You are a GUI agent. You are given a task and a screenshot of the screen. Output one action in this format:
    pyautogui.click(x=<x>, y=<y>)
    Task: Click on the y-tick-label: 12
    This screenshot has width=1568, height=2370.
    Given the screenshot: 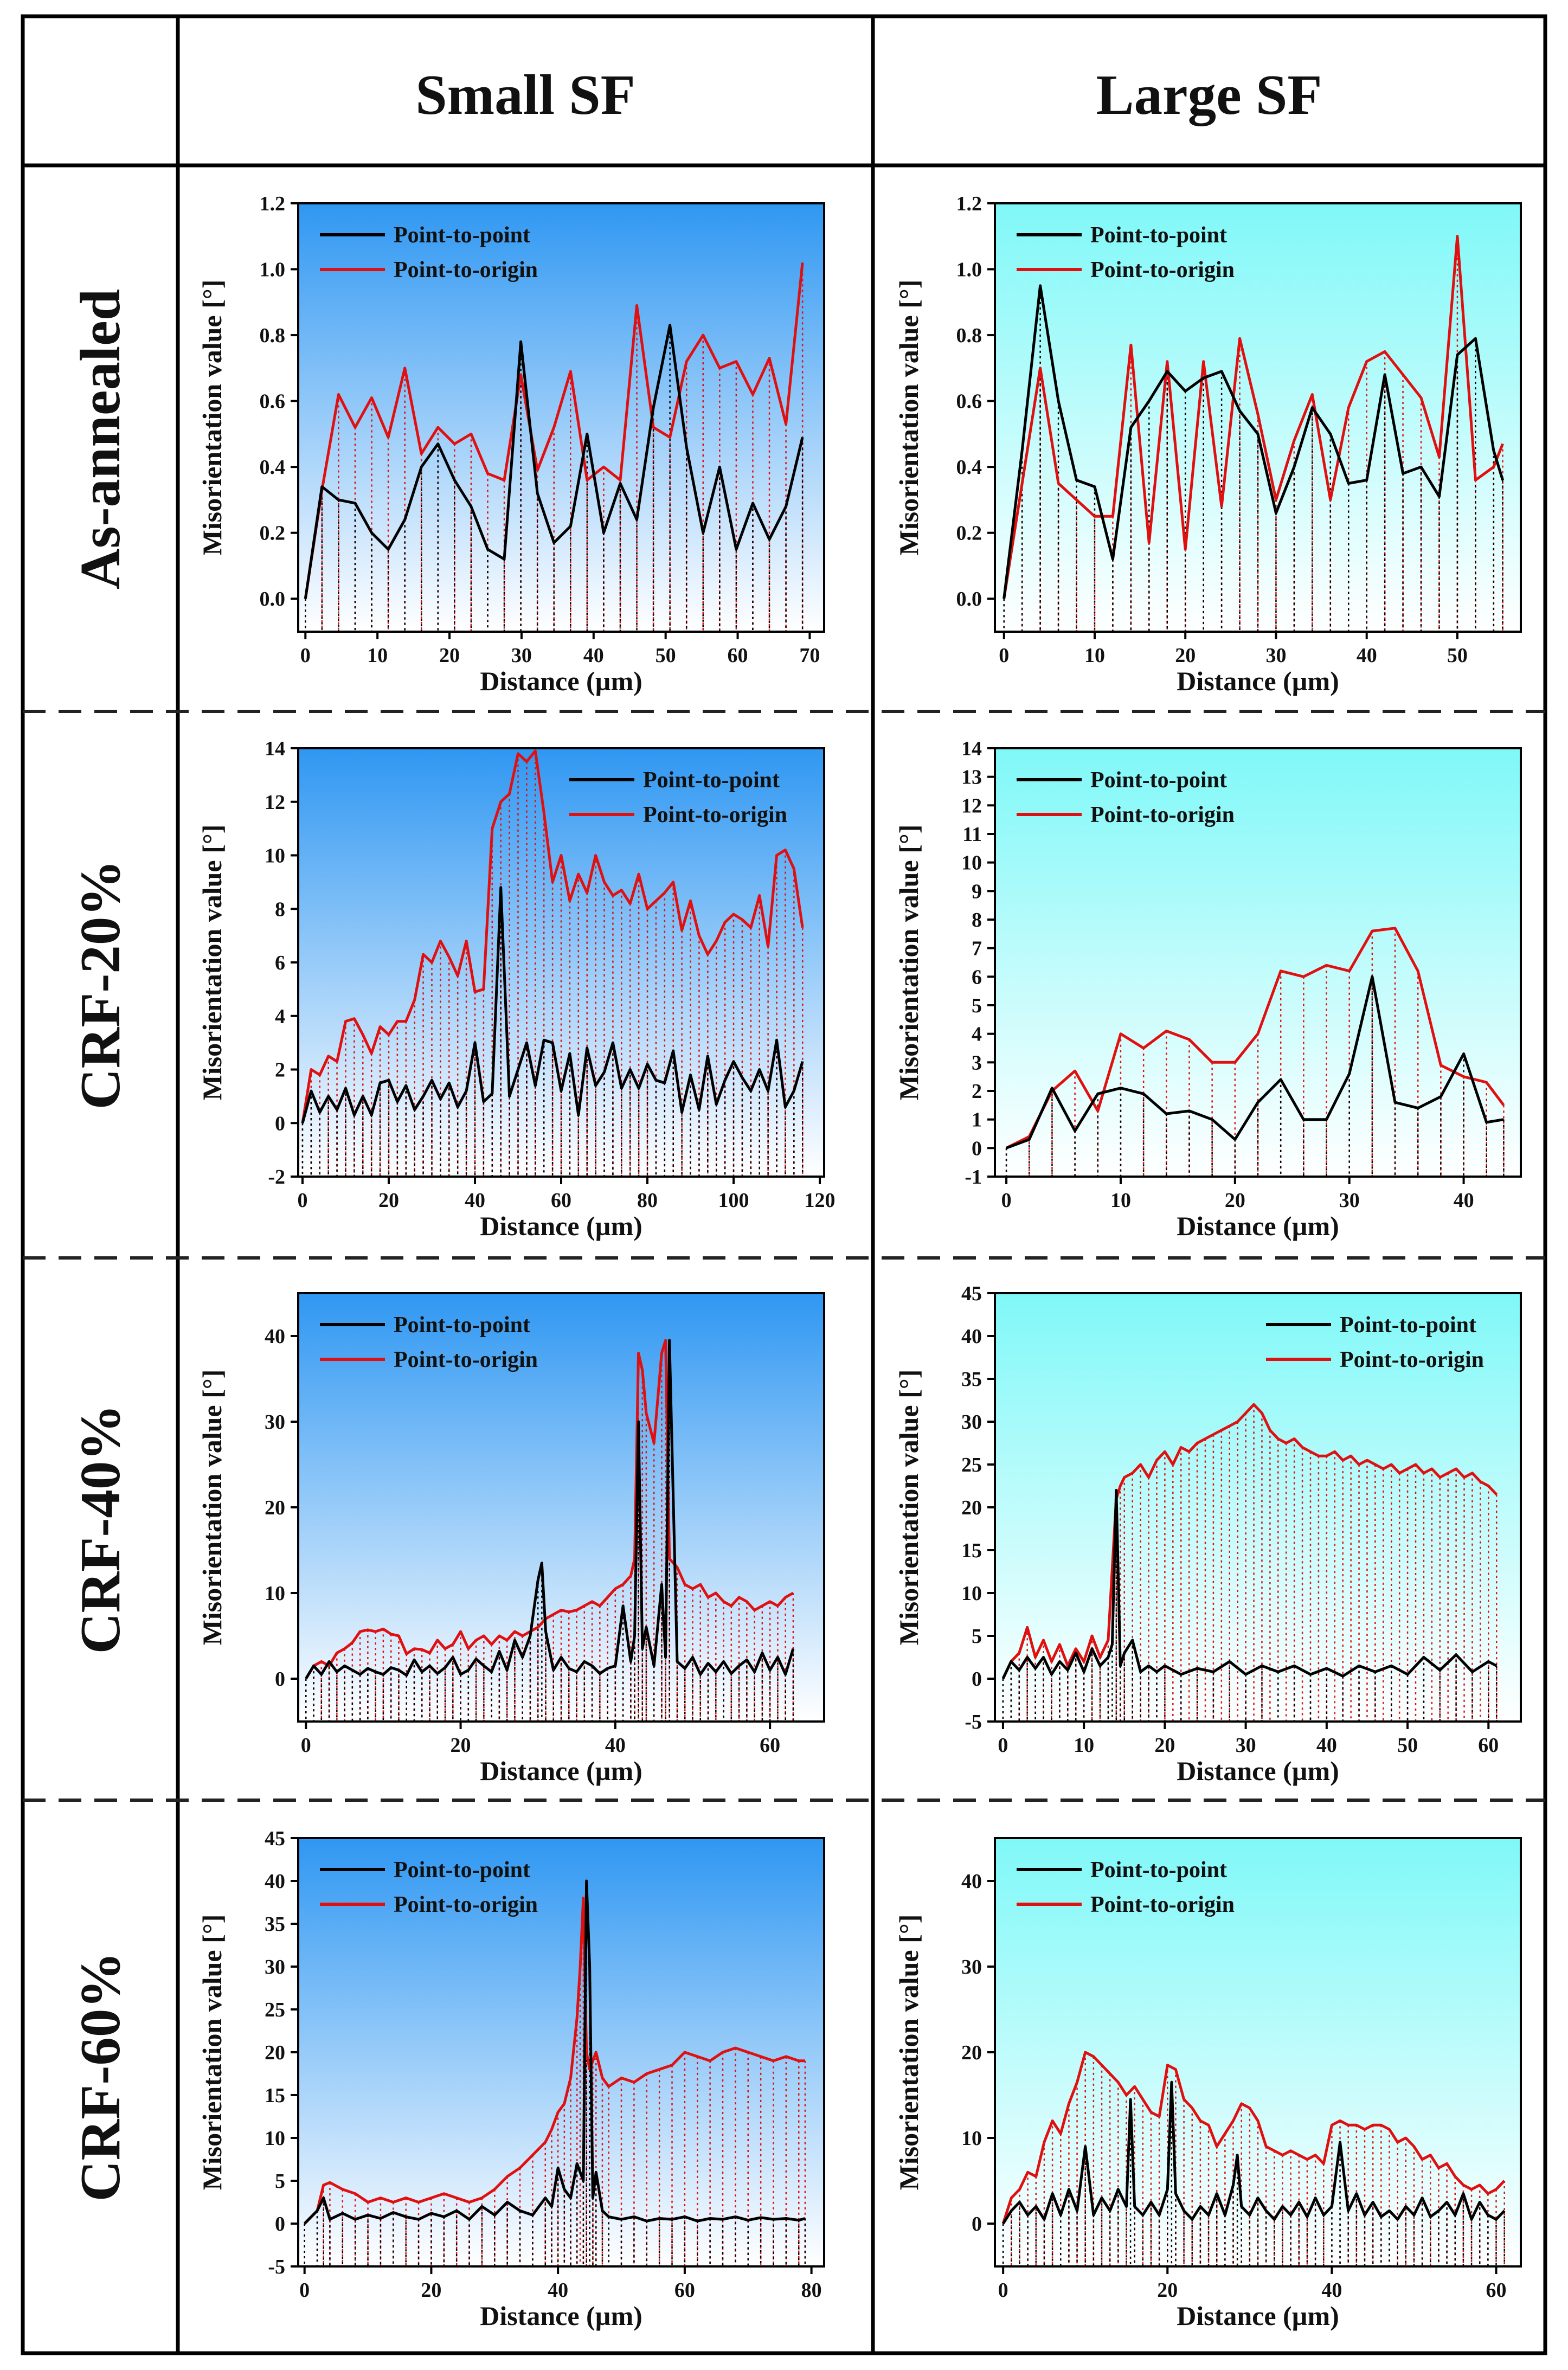 What is the action you would take?
    pyautogui.click(x=275, y=802)
    